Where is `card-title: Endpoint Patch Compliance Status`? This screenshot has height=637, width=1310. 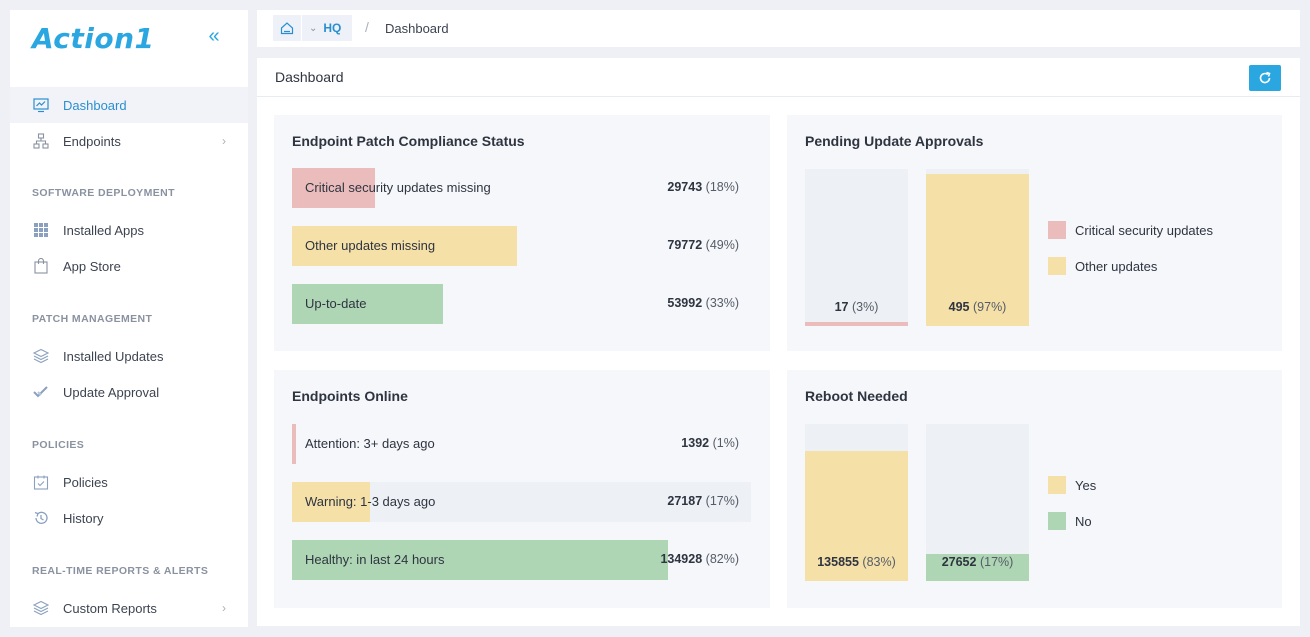 card-title: Endpoint Patch Compliance Status is located at coordinates (408, 141).